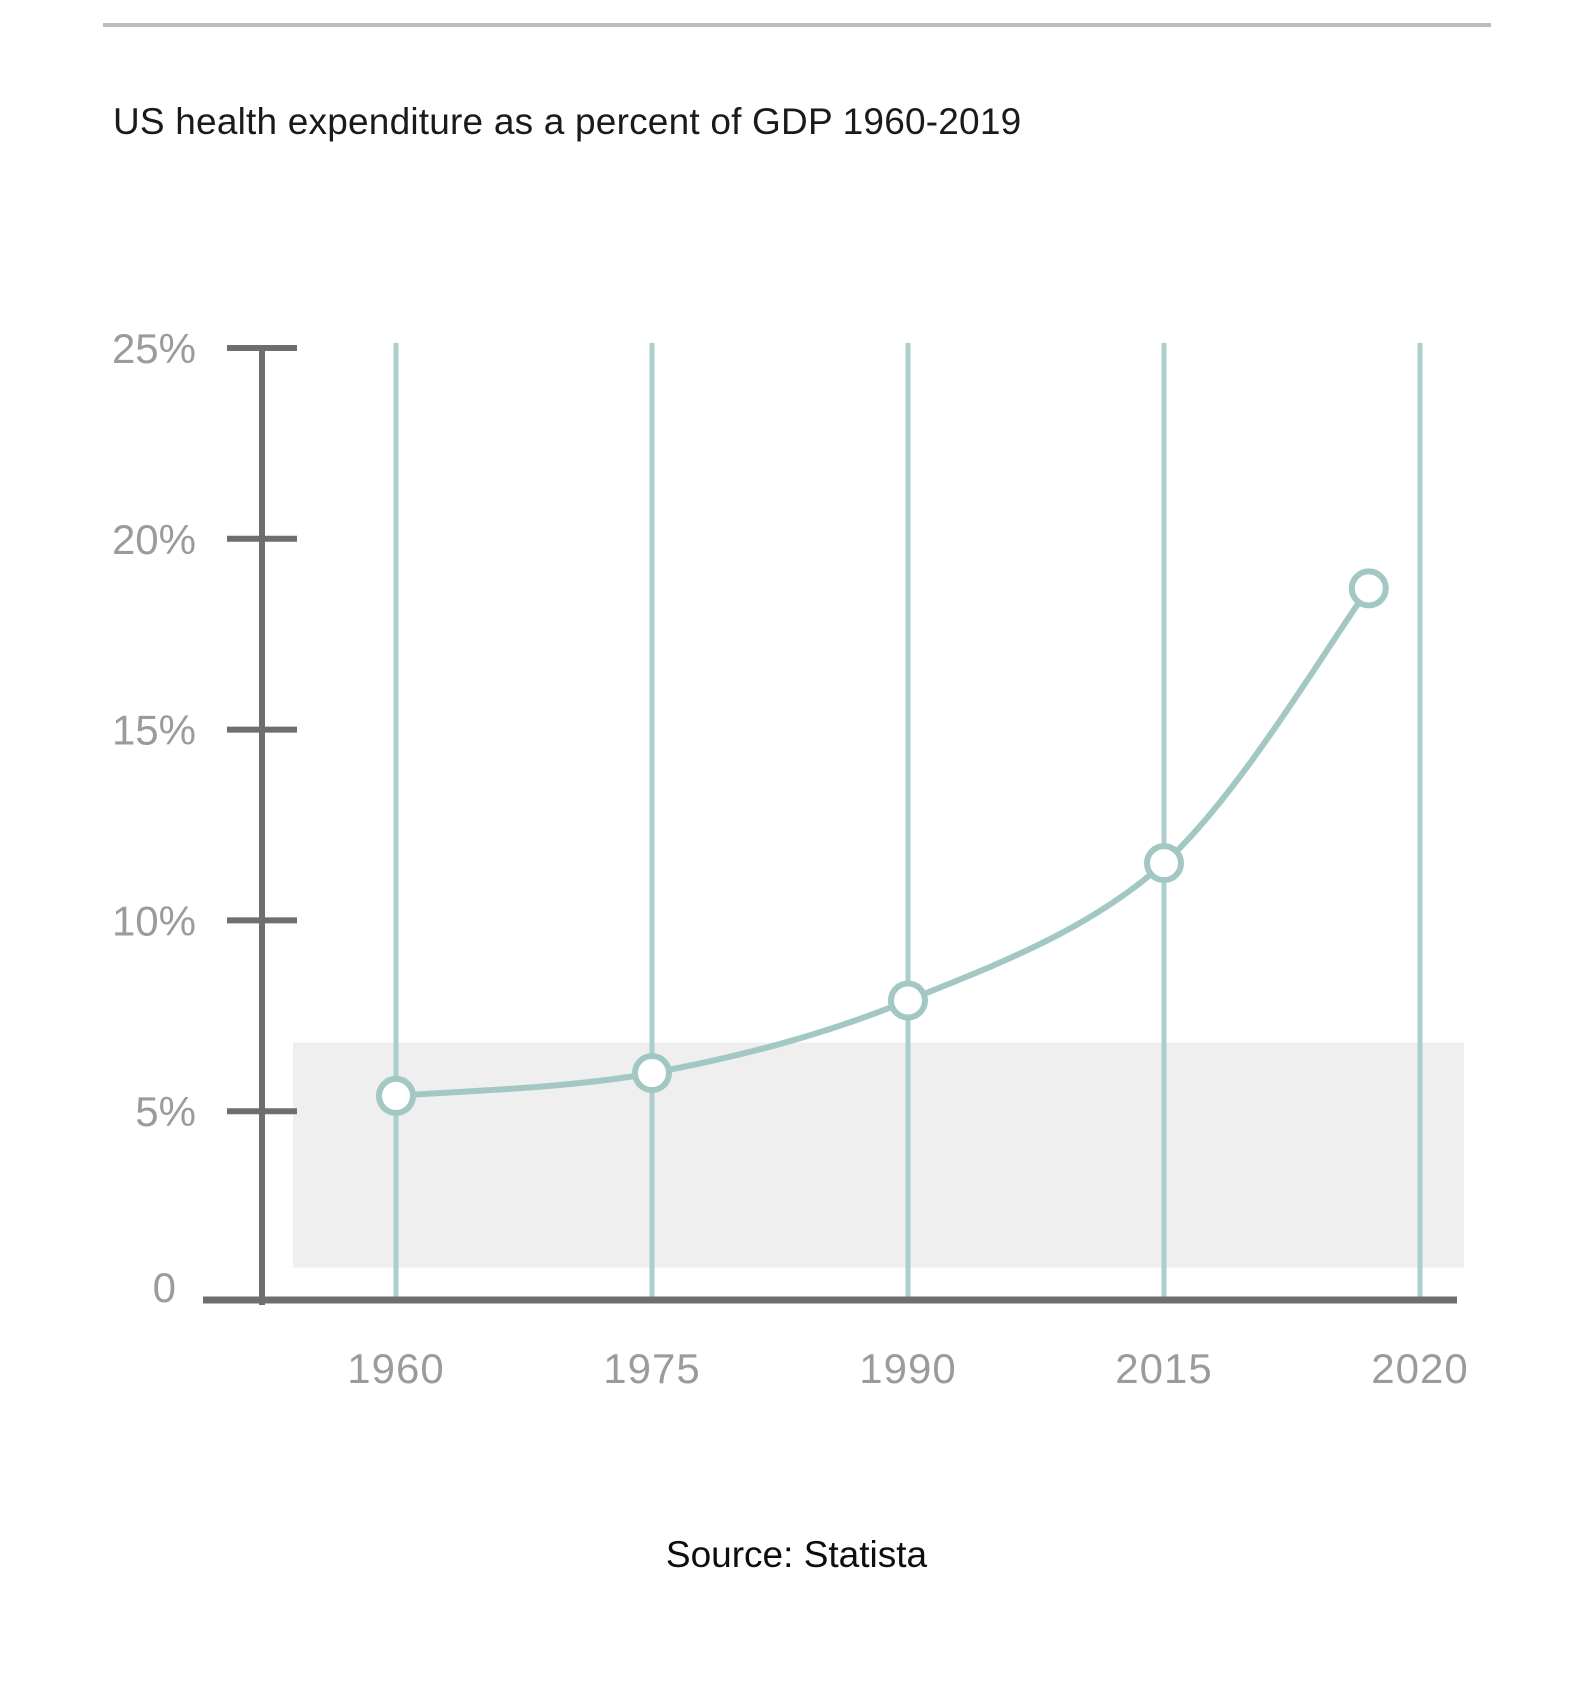 The image size is (1593, 1684). I want to click on x-tick-label: 2020, so click(1419, 1368).